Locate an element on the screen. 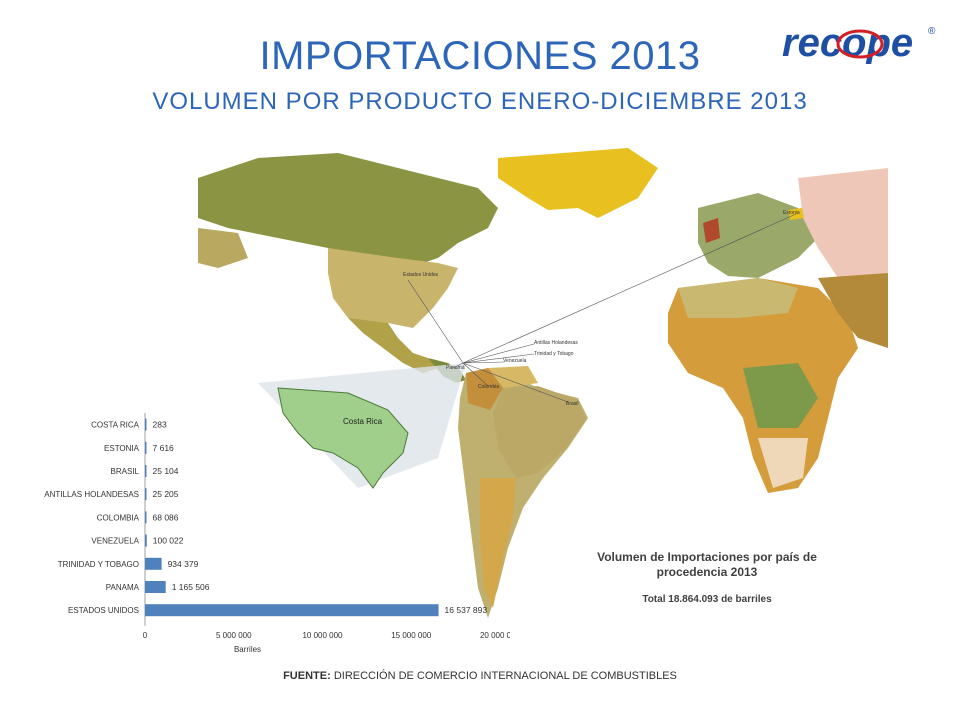 Image resolution: width=960 pixels, height=720 pixels. category-label: BRASIL is located at coordinates (125, 471).